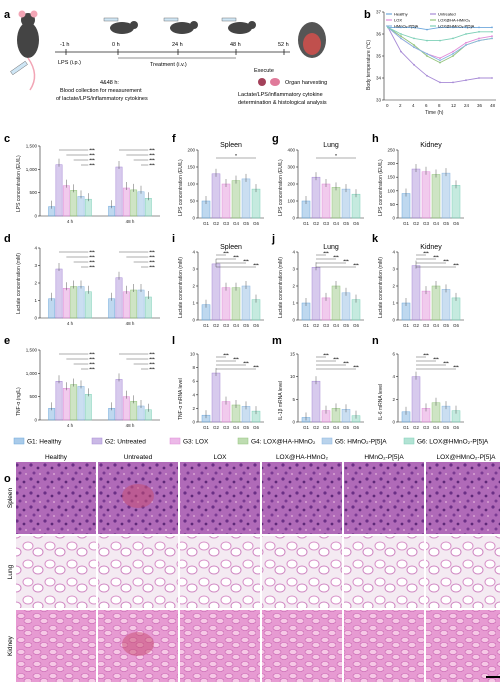 The height and width of the screenshot is (698, 500). What do you see at coordinates (138, 457) in the screenshot?
I see `histology-column-label: Untreated` at bounding box center [138, 457].